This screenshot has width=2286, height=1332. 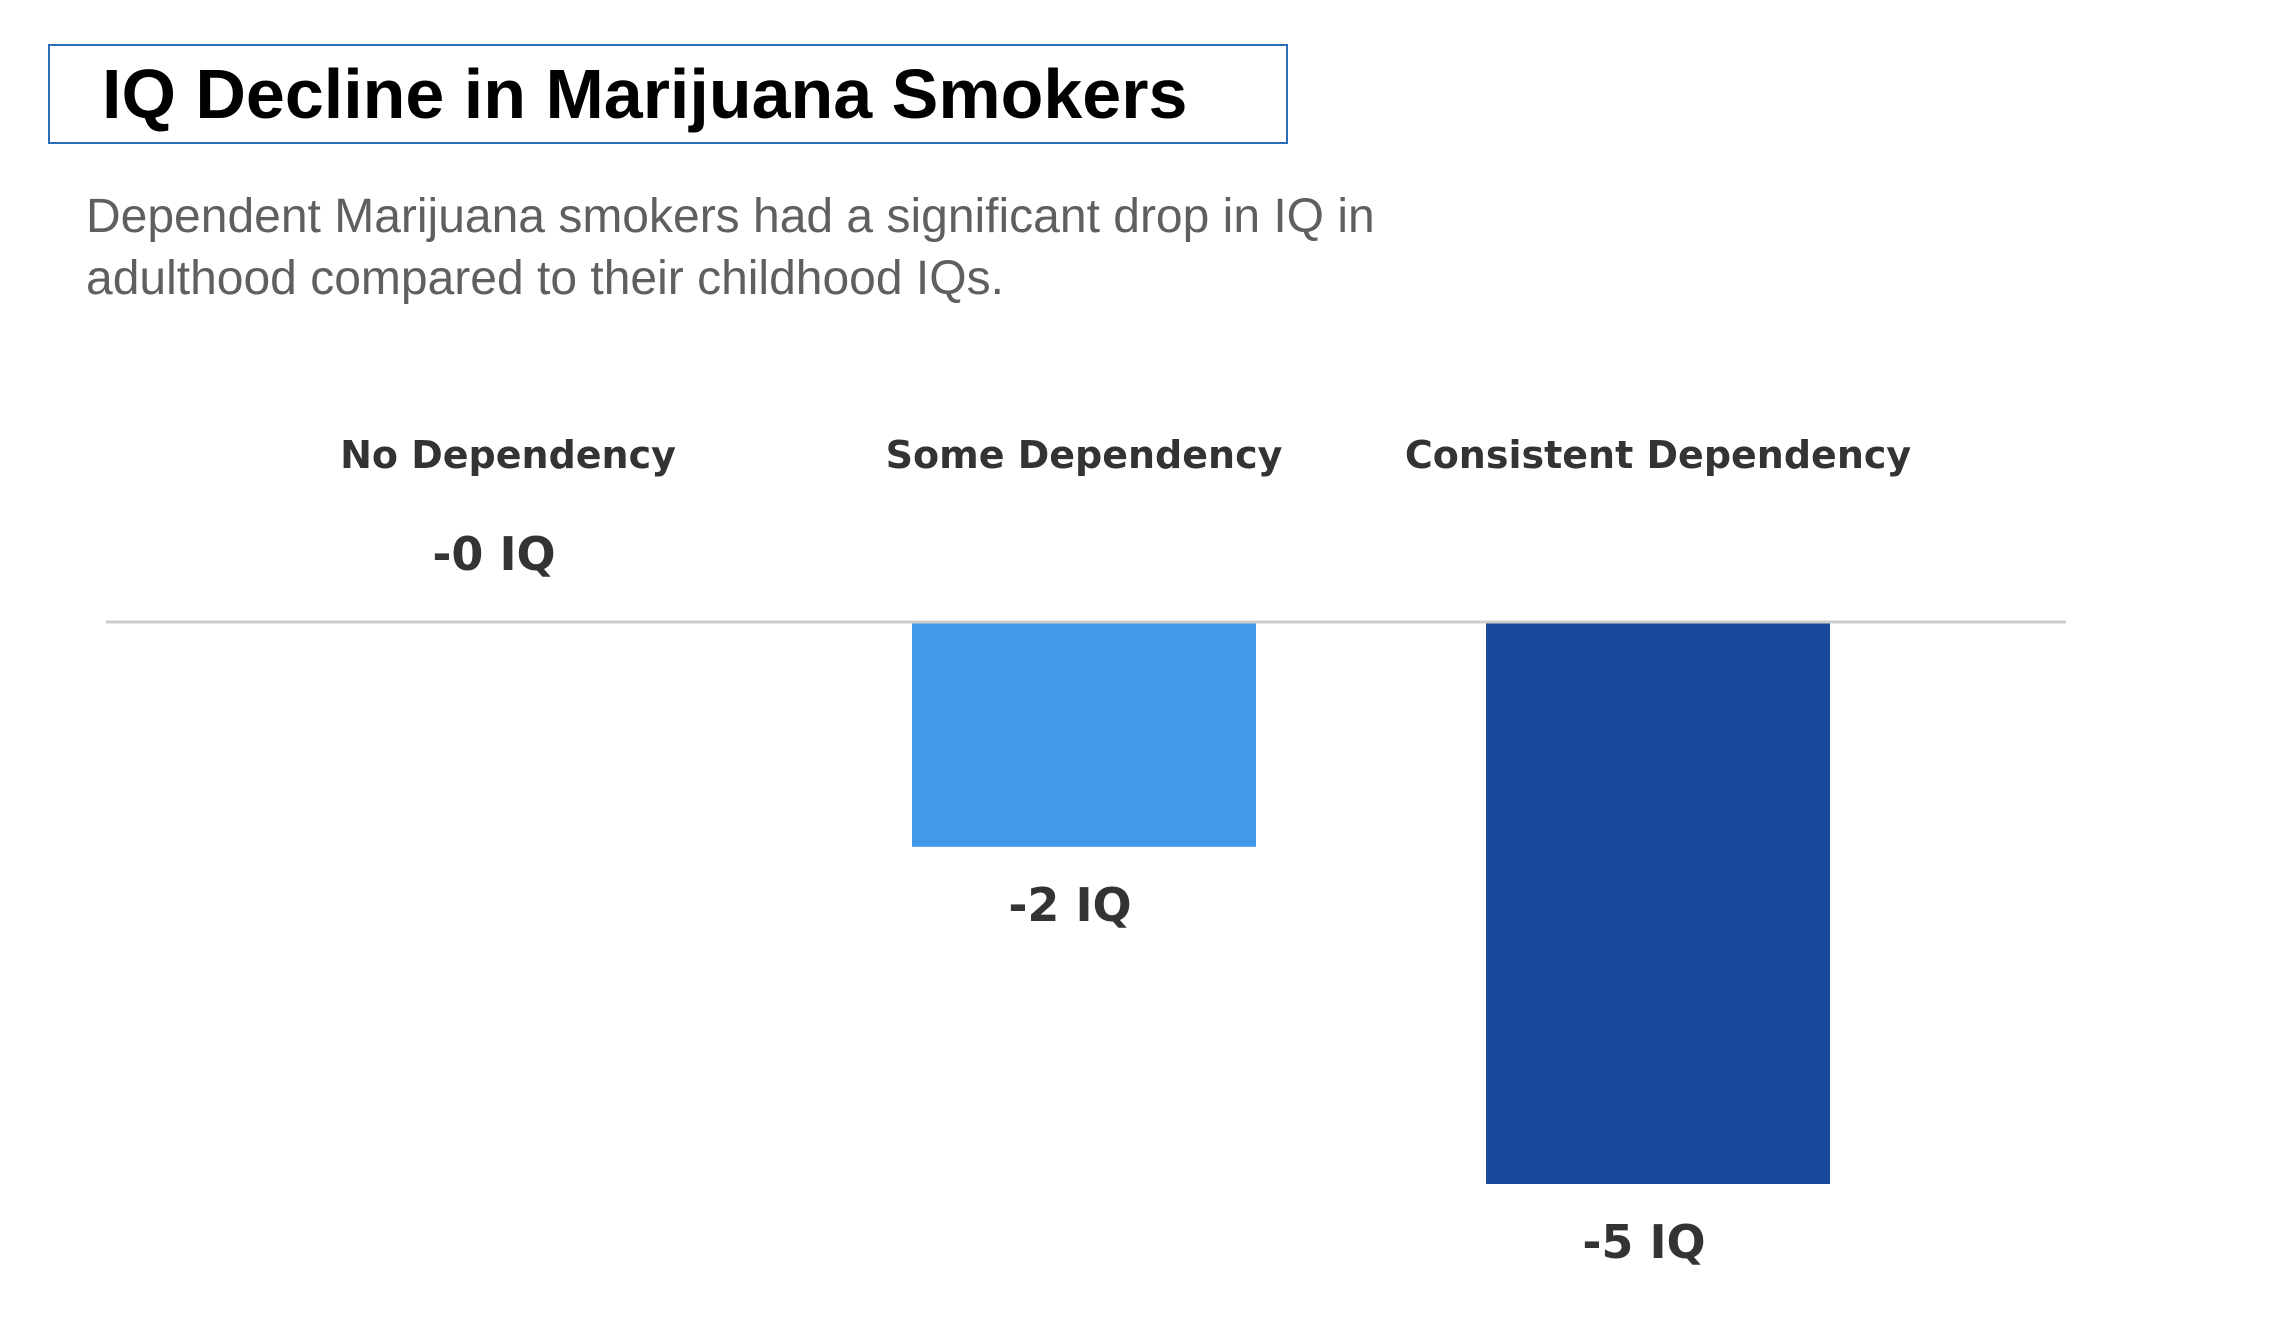 I want to click on category-label-1: Some Dependency, so click(x=1084, y=455).